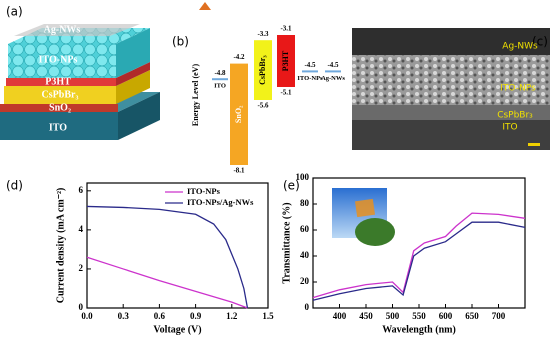 The width and height of the screenshot is (550, 339). I want to click on device-schematic, so click(80, 82).